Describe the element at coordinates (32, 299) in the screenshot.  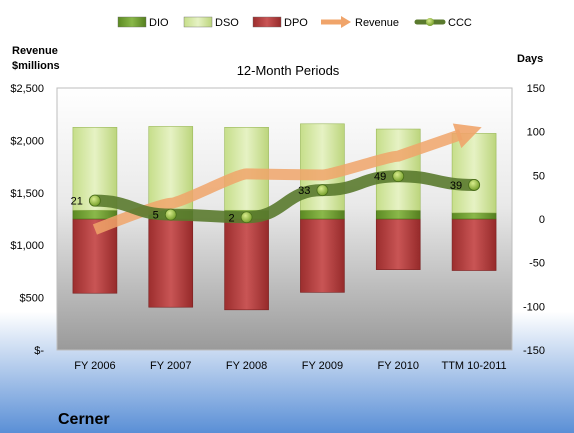
I see `left-tick-label: $500` at that location.